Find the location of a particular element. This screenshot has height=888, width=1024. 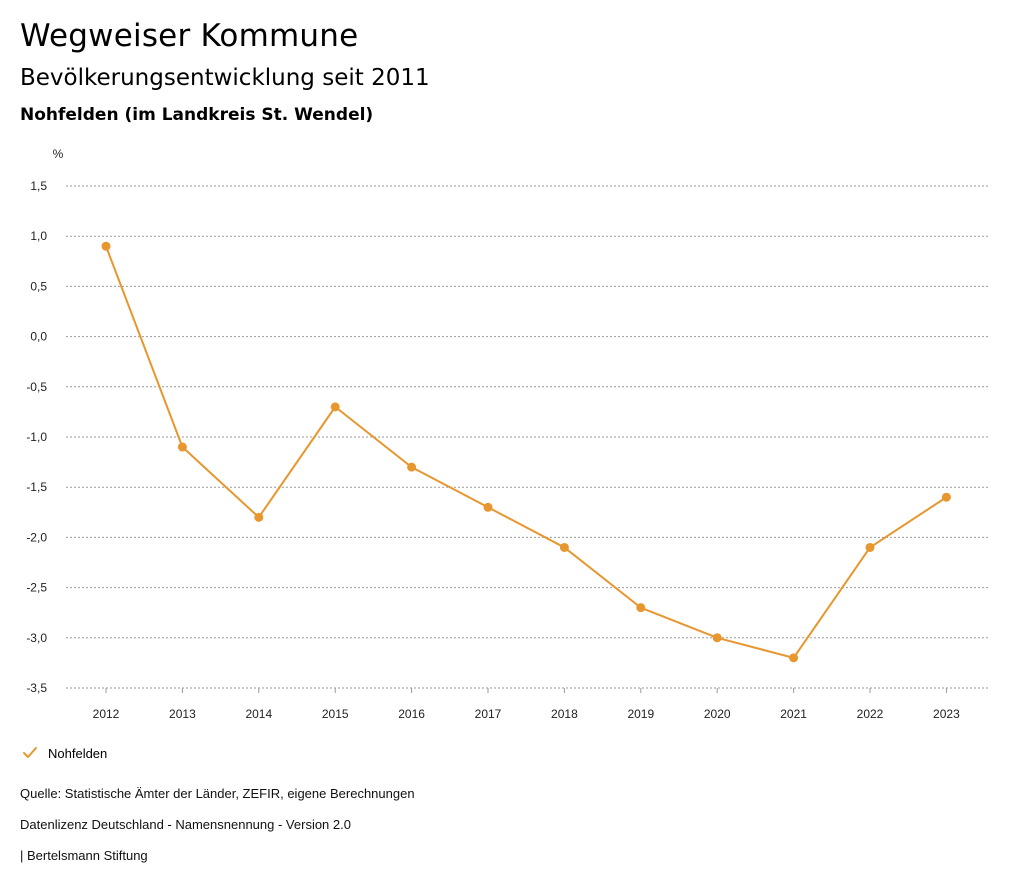

x-tick-label: 2015 is located at coordinates (335, 714).